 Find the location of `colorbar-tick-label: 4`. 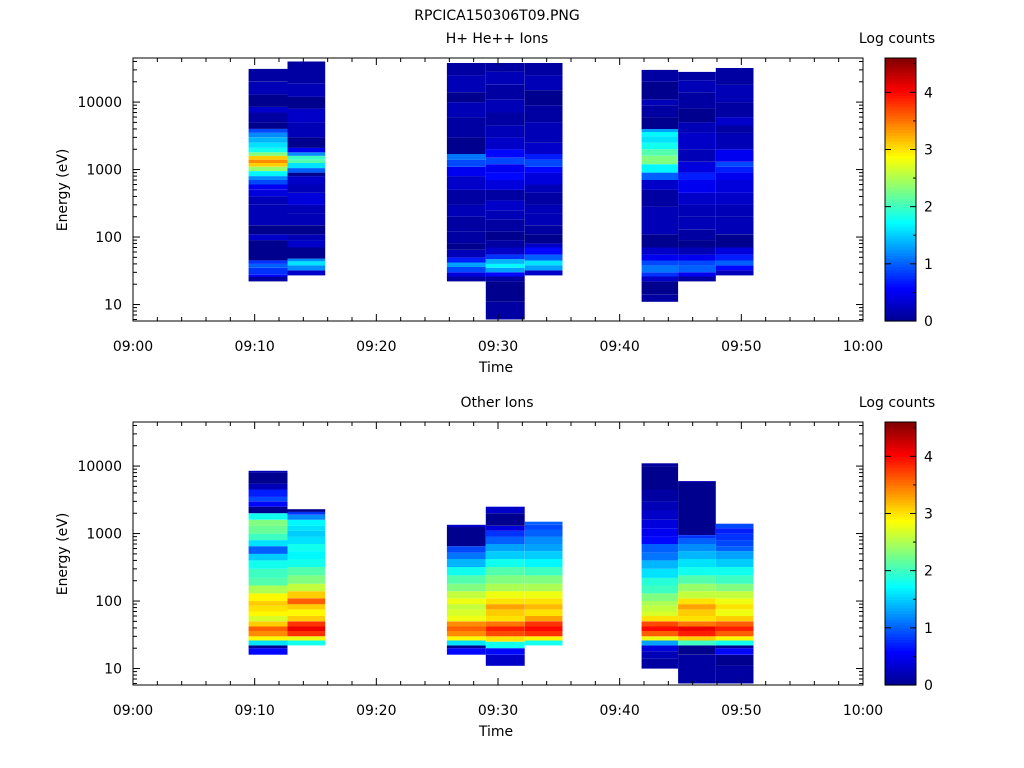

colorbar-tick-label: 4 is located at coordinates (928, 93).